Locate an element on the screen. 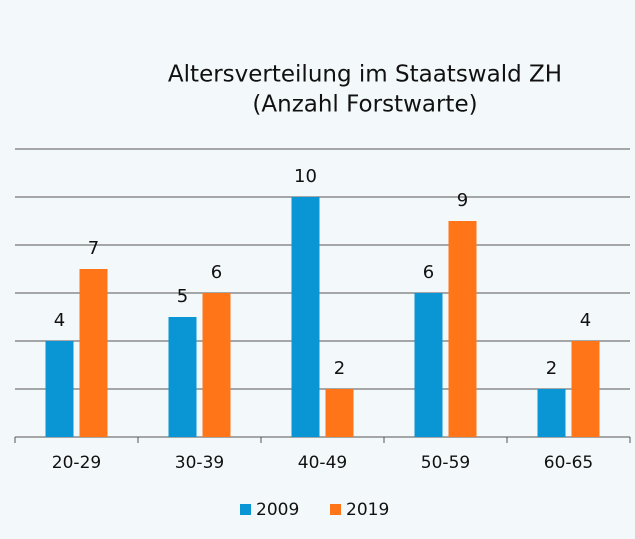 The image size is (635, 539). data-label: 7 is located at coordinates (93, 248).